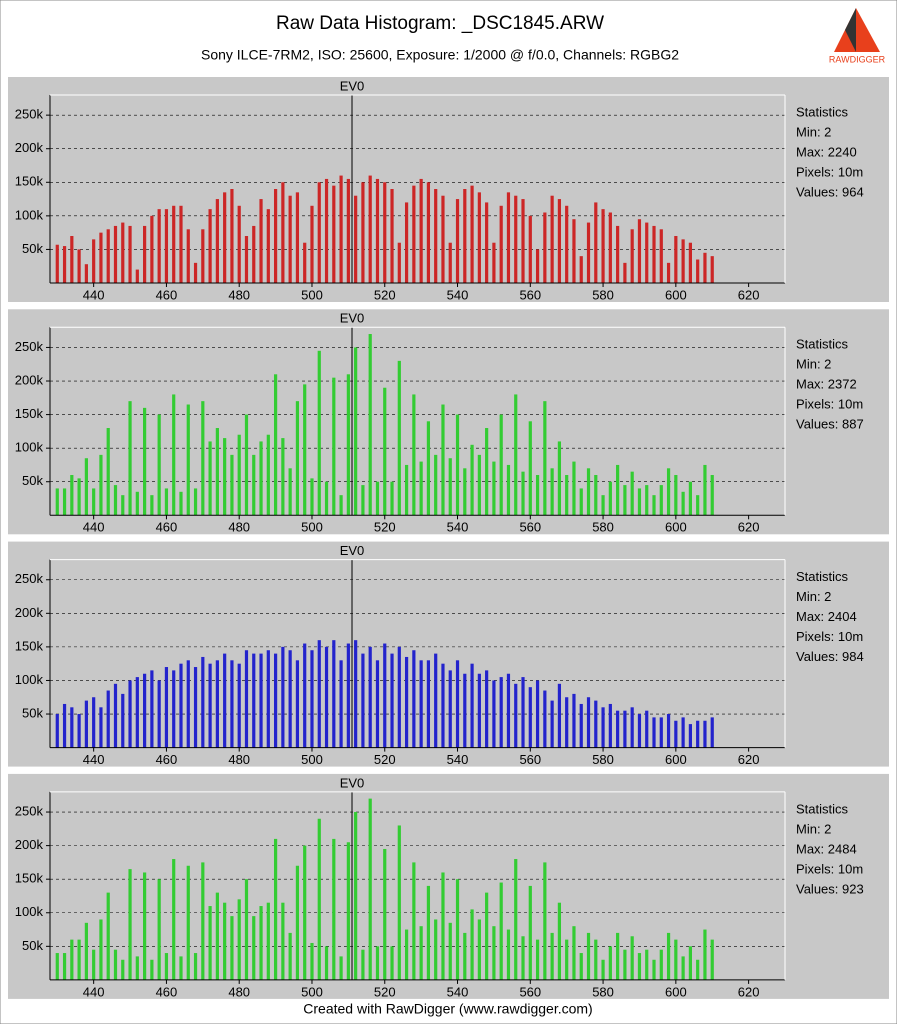 This screenshot has width=897, height=1029. What do you see at coordinates (826, 616) in the screenshot?
I see `stats-line: Max: 2404` at bounding box center [826, 616].